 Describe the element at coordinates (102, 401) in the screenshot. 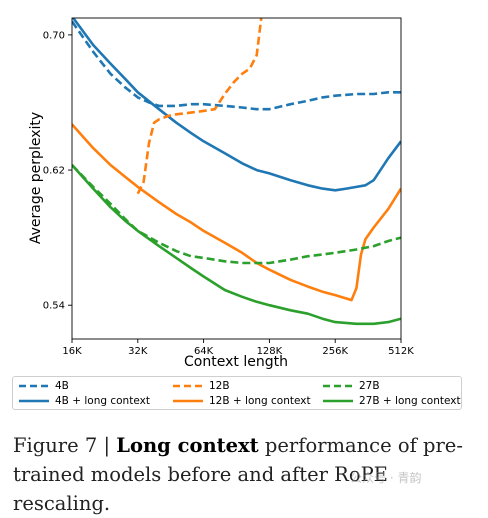

I see `legend-label-4b-long: 4B + long context` at that location.